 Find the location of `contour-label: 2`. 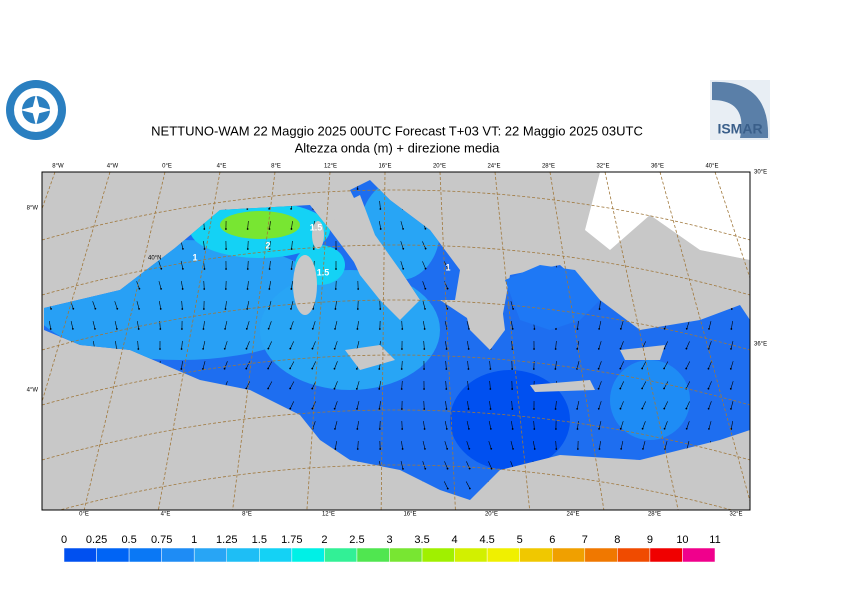

contour-label: 2 is located at coordinates (267, 245).